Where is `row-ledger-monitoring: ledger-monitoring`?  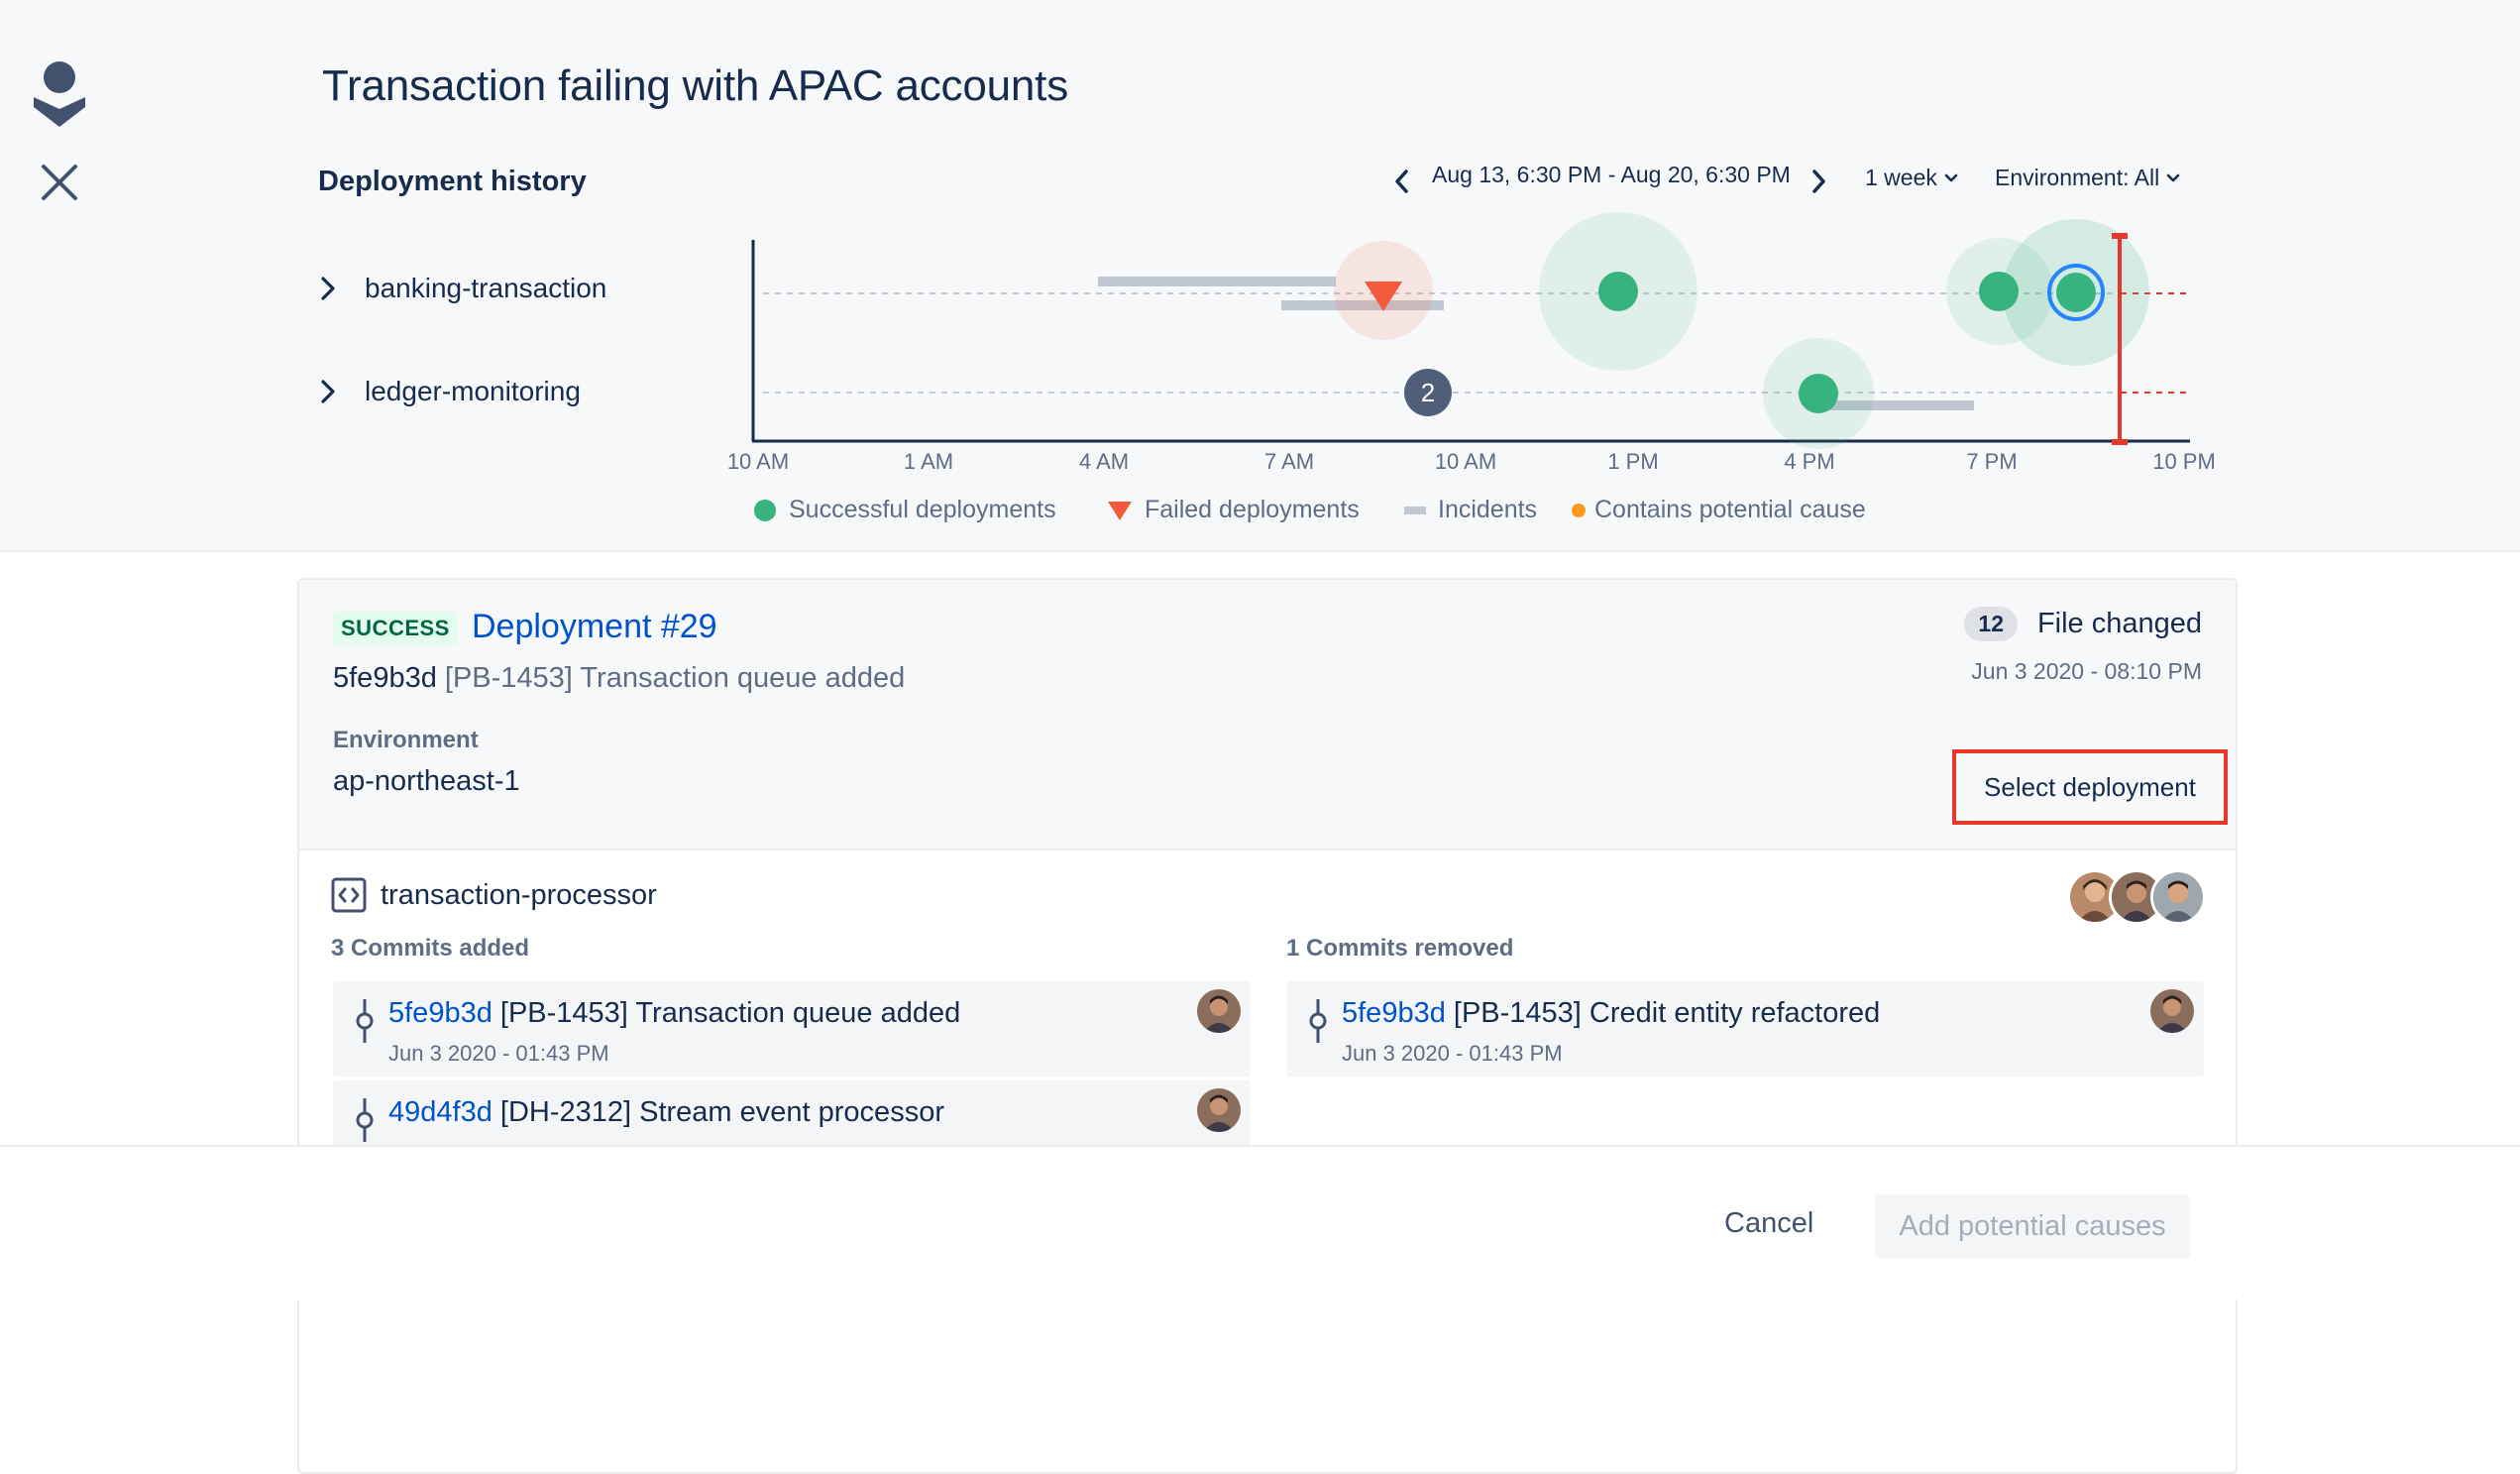 row-ledger-monitoring: ledger-monitoring is located at coordinates (450, 391).